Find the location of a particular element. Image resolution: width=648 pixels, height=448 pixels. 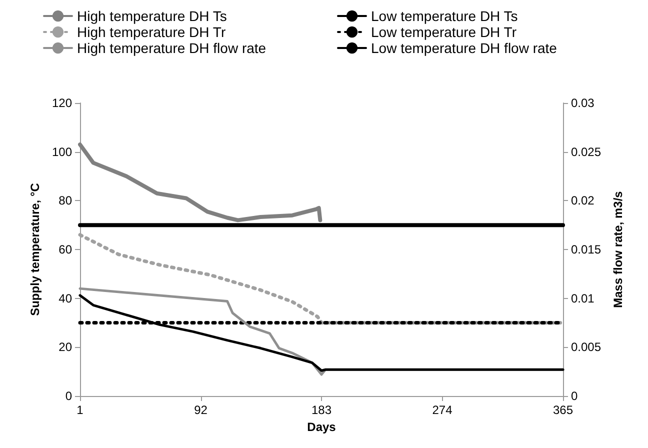

y2-tick-label: 0.02 is located at coordinates (583, 201).